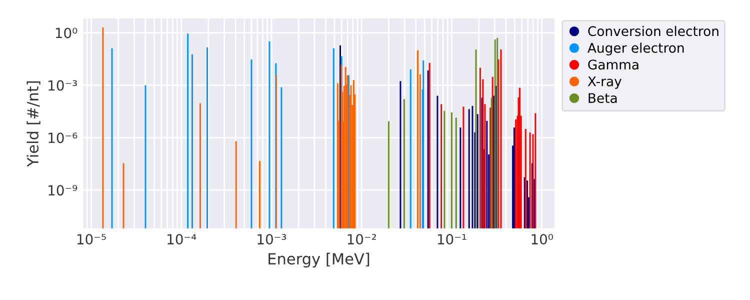  What do you see at coordinates (63, 138) in the screenshot?
I see `y-tick-label: 10⁻⁶` at bounding box center [63, 138].